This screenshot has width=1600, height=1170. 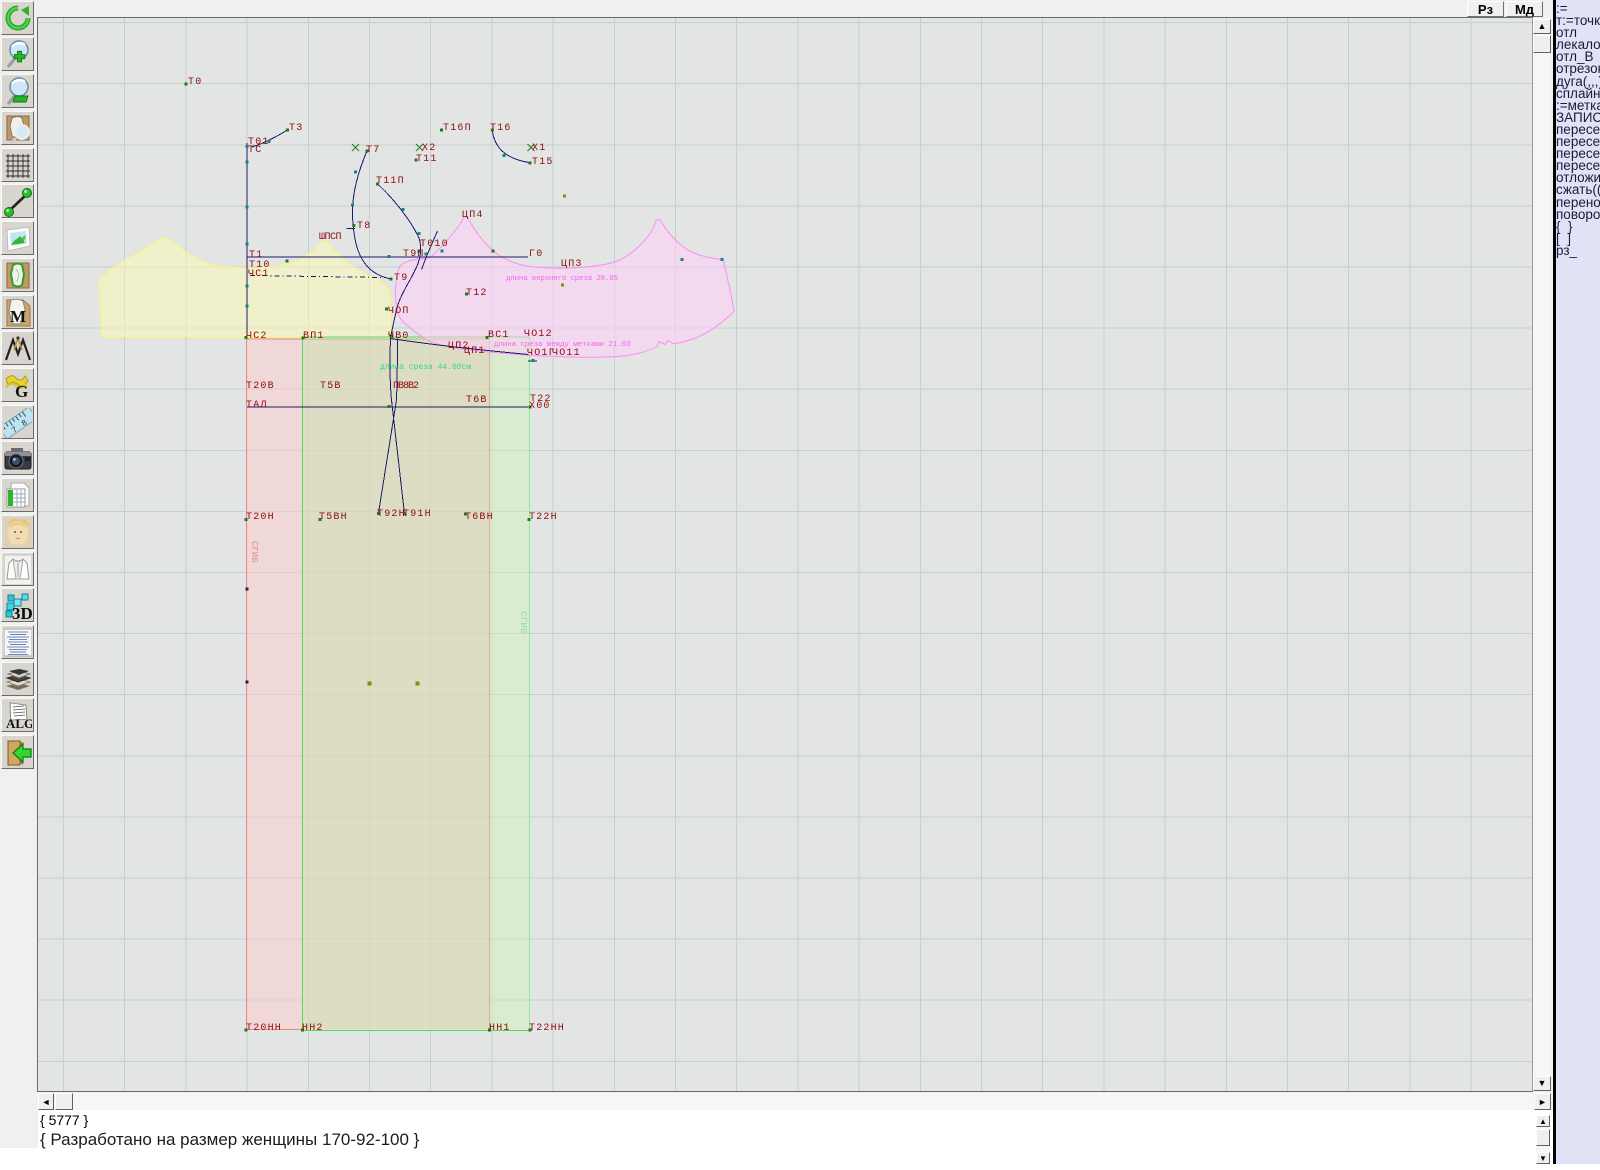 I want to click on svg-text: Т22Н, so click(x=543, y=517).